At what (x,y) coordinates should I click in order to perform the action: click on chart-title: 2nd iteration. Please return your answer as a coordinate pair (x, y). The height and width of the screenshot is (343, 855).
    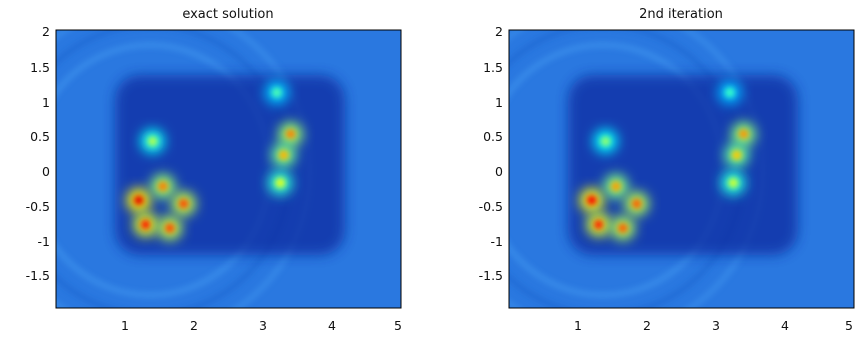
    Looking at the image, I should click on (681, 14).